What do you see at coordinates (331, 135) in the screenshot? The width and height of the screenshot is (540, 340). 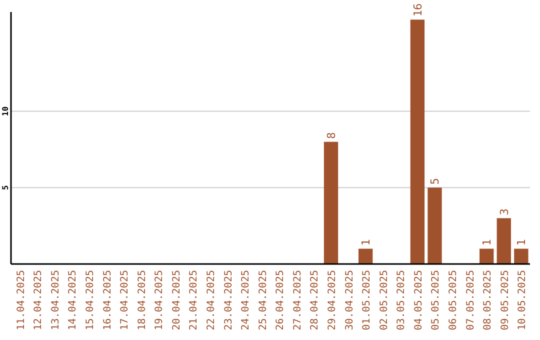 I see `data-label: 8` at bounding box center [331, 135].